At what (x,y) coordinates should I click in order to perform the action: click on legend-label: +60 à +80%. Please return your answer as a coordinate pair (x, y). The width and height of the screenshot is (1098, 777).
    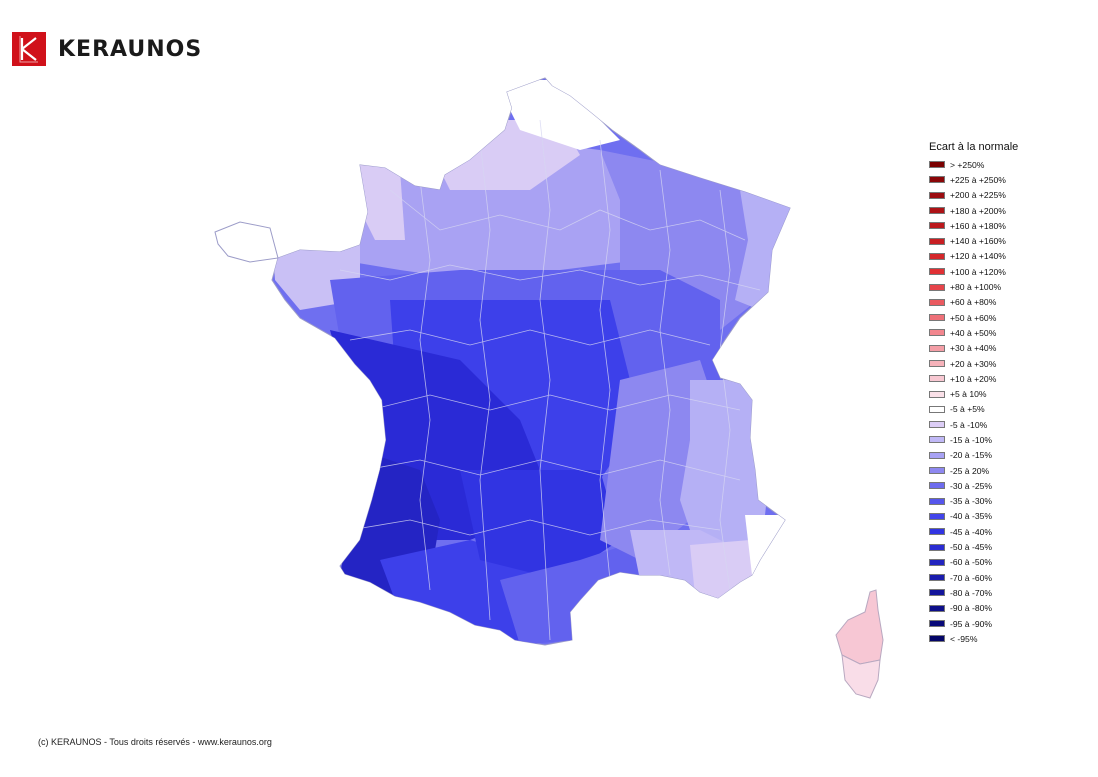
    Looking at the image, I should click on (973, 302).